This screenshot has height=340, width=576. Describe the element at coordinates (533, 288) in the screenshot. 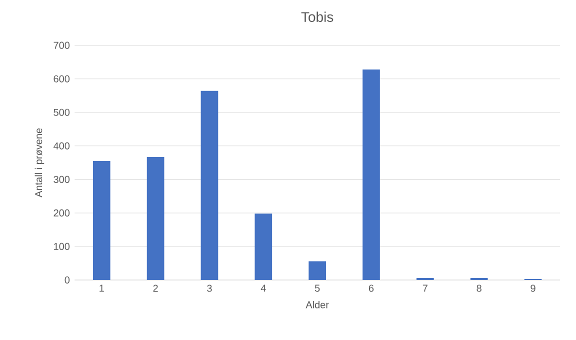

I see `x-tick-label: 9` at that location.